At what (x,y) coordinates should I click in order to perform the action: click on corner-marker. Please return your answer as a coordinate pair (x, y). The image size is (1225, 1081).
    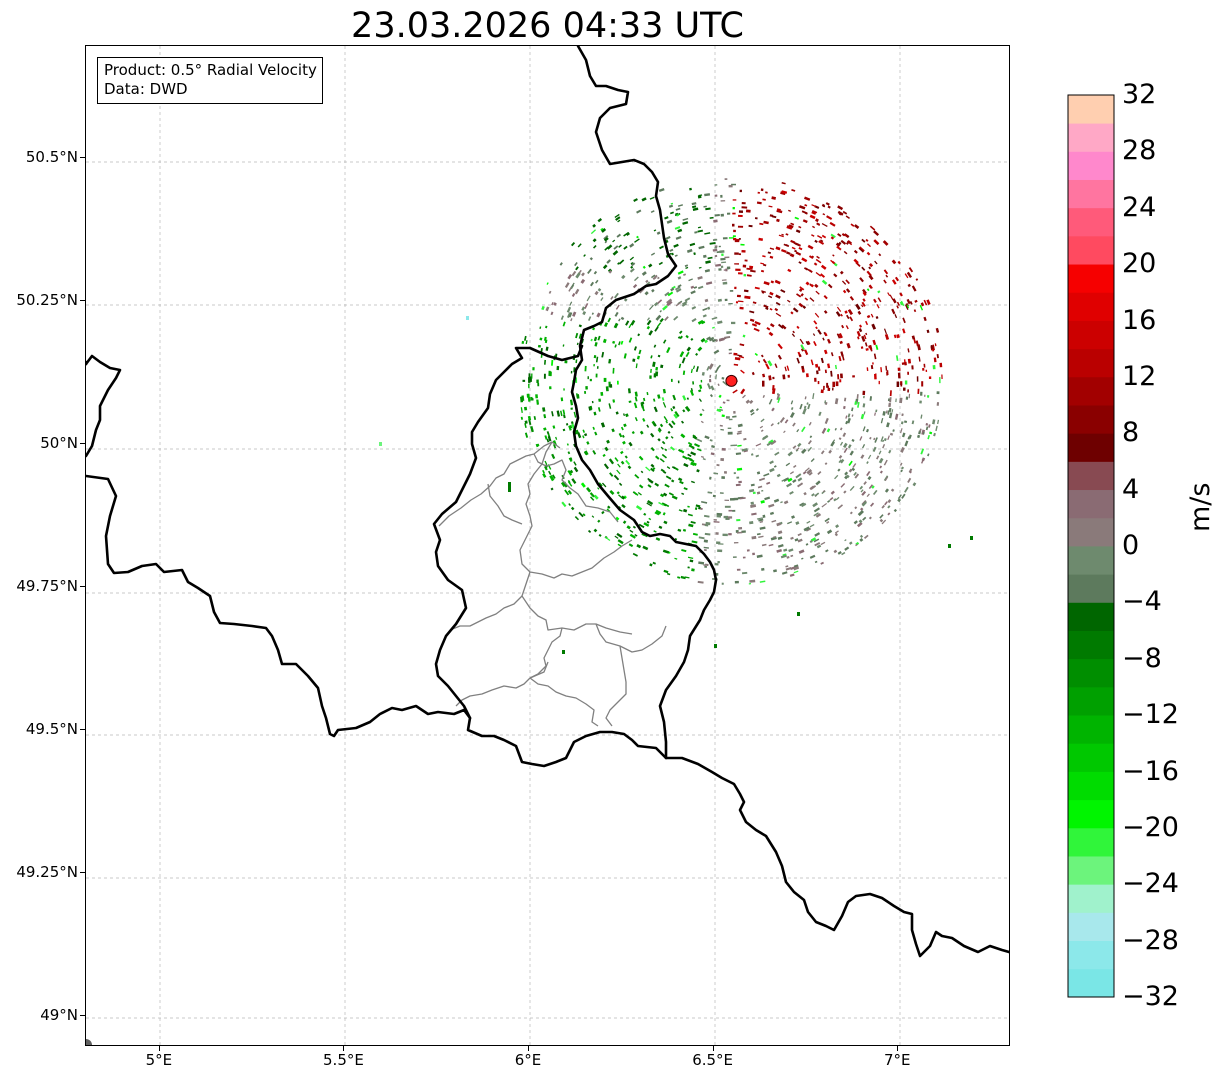
    Looking at the image, I should click on (89, 1042).